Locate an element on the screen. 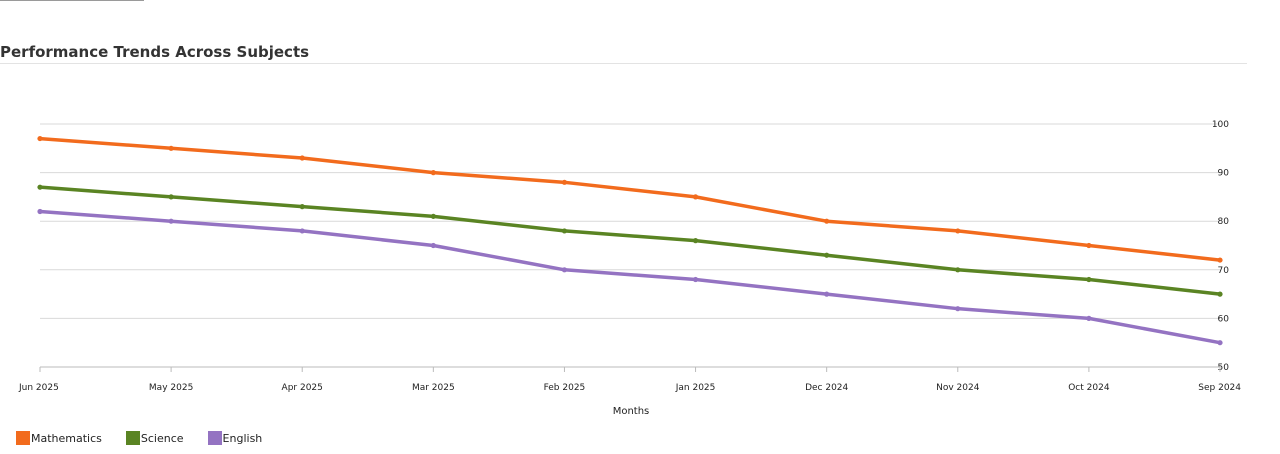  legend-item-science: Science is located at coordinates (154, 438).